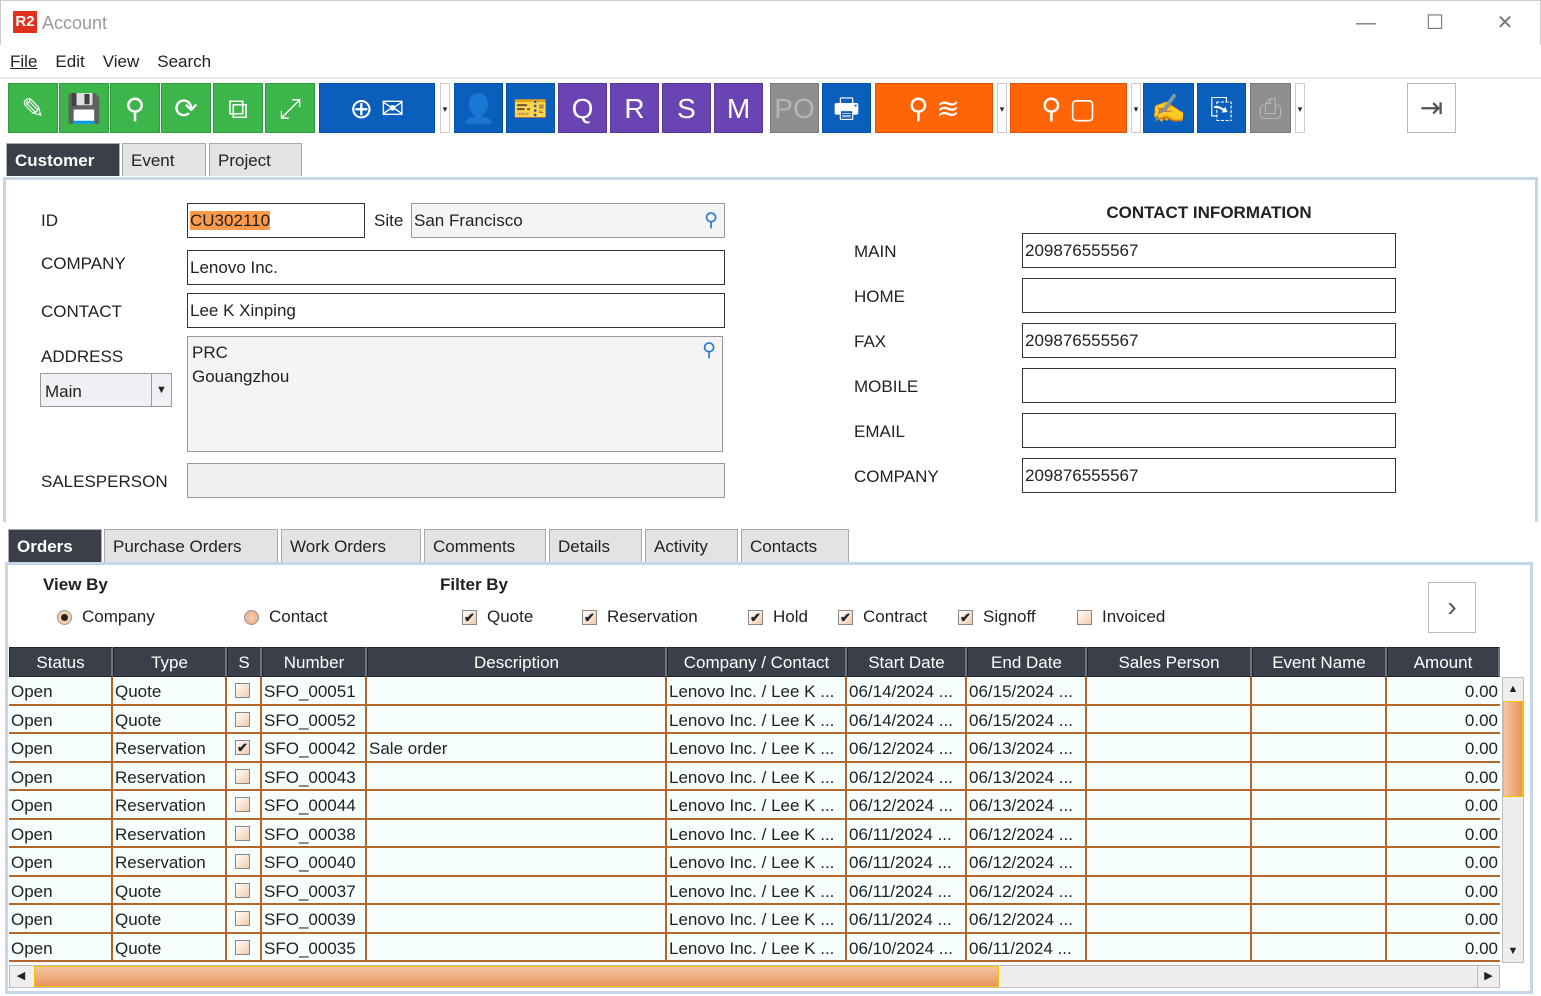  I want to click on search-button: ⚲, so click(135, 108).